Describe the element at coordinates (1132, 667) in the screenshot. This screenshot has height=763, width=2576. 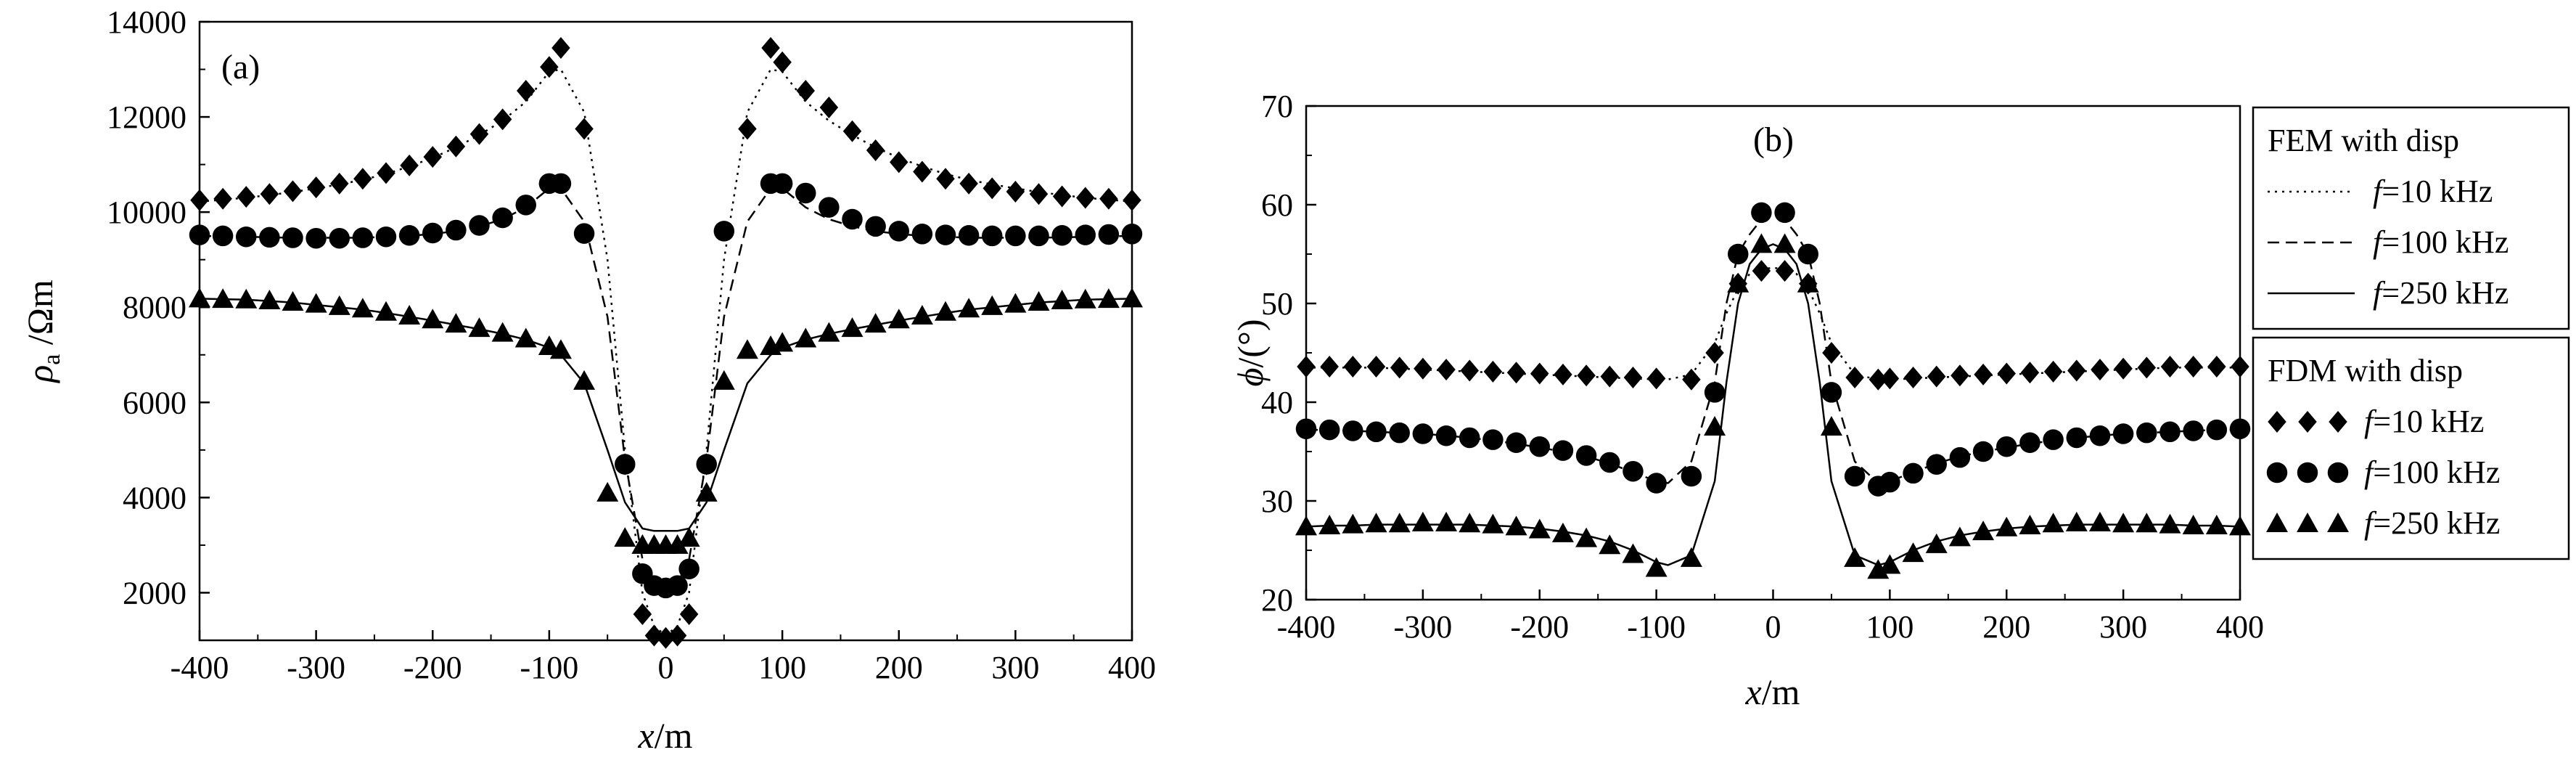
I see `panel-a-x-tick-label: 400` at that location.